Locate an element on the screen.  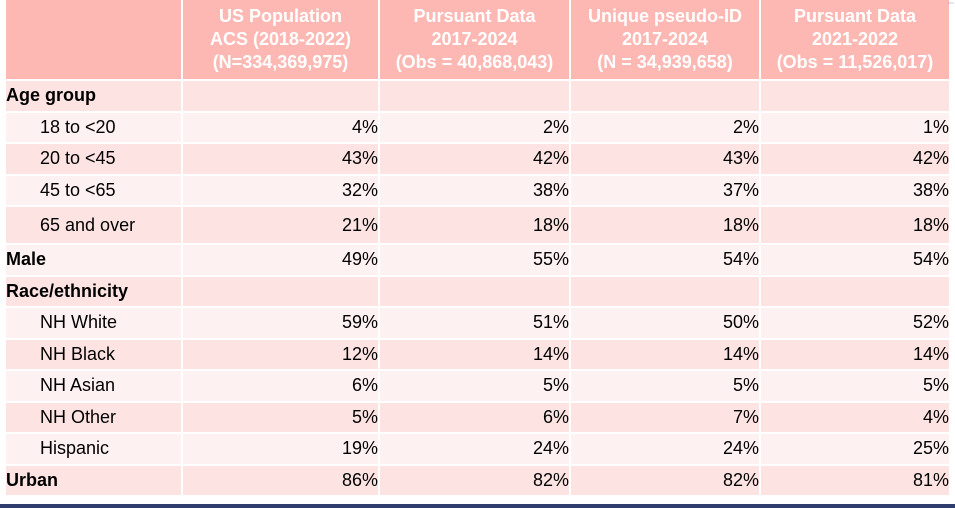
row-label: Hispanic is located at coordinates (94, 449).